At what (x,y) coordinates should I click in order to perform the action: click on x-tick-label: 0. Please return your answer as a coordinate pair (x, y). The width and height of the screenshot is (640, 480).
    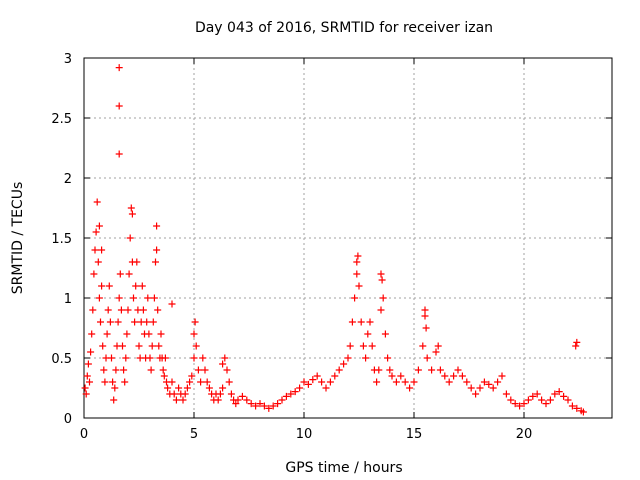
    Looking at the image, I should click on (84, 434).